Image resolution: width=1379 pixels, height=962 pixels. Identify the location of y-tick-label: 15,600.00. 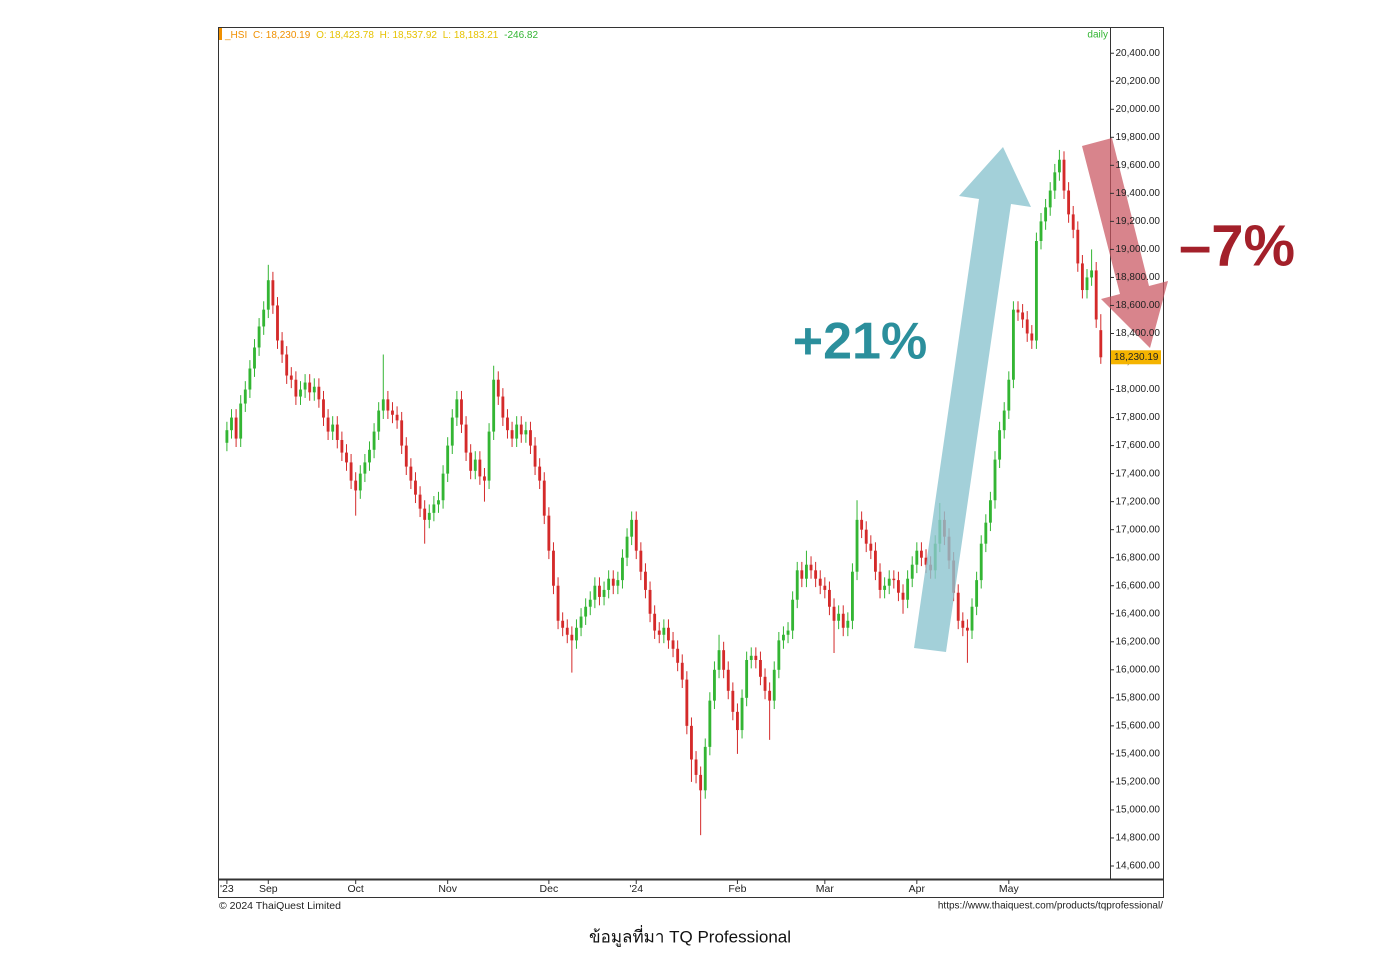
(1138, 725).